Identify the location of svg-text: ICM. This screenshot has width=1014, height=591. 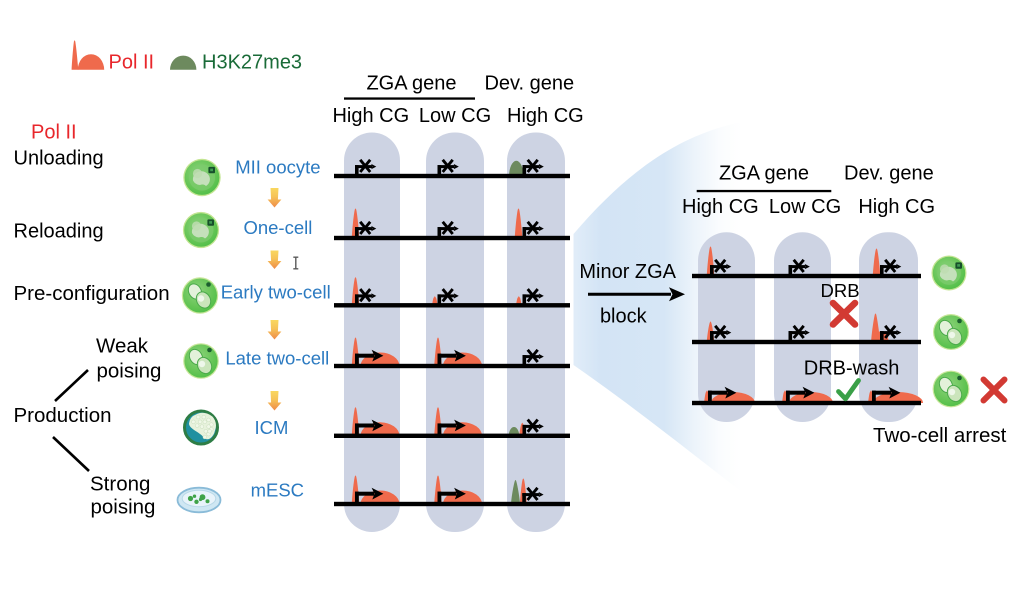
(272, 427).